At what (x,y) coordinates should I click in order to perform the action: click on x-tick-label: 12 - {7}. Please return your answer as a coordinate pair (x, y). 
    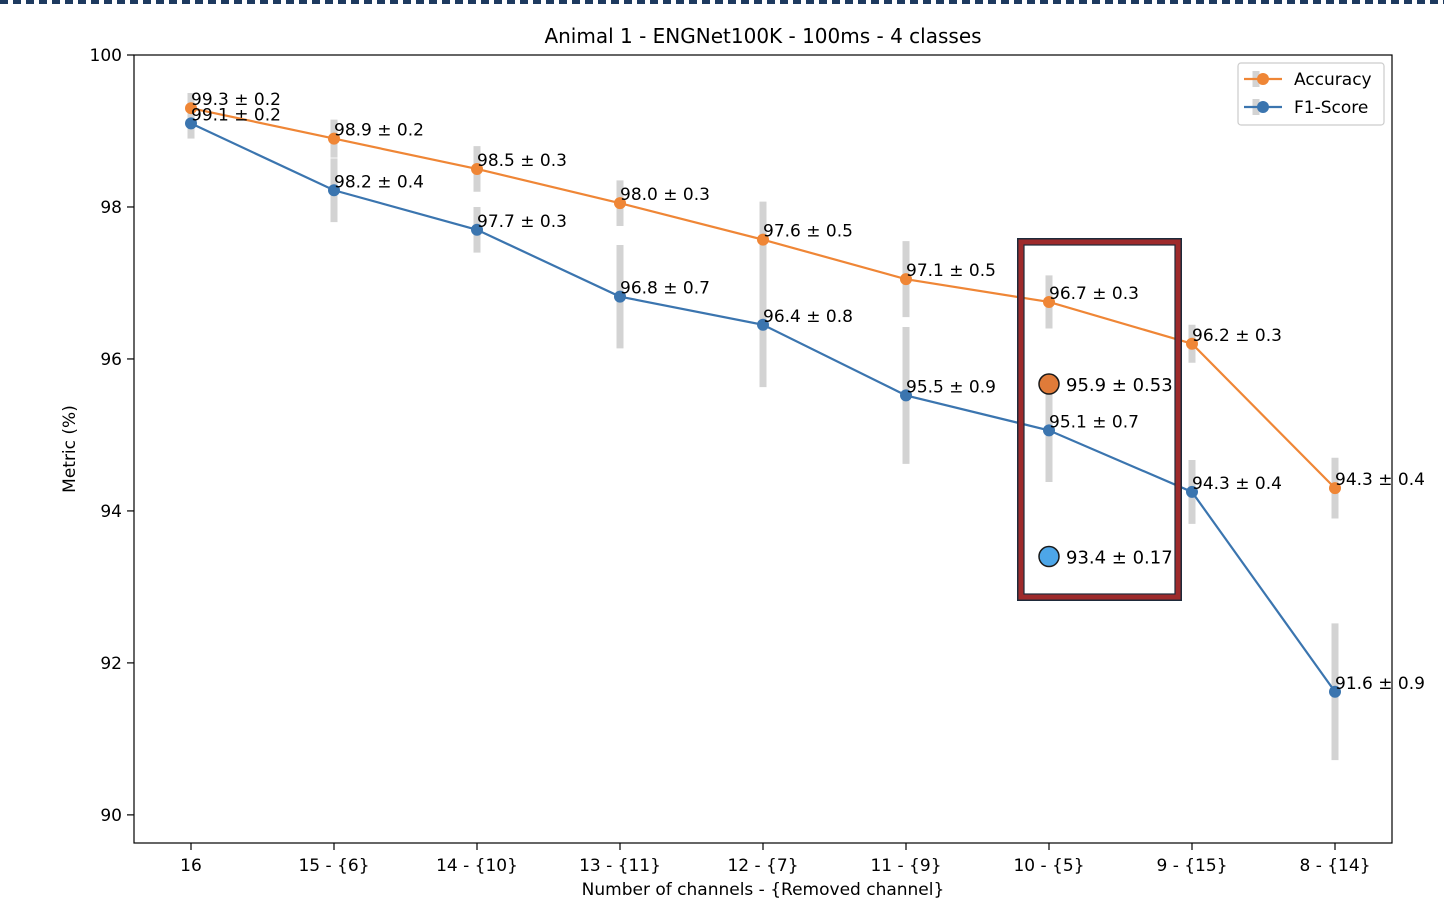
    Looking at the image, I should click on (762, 866).